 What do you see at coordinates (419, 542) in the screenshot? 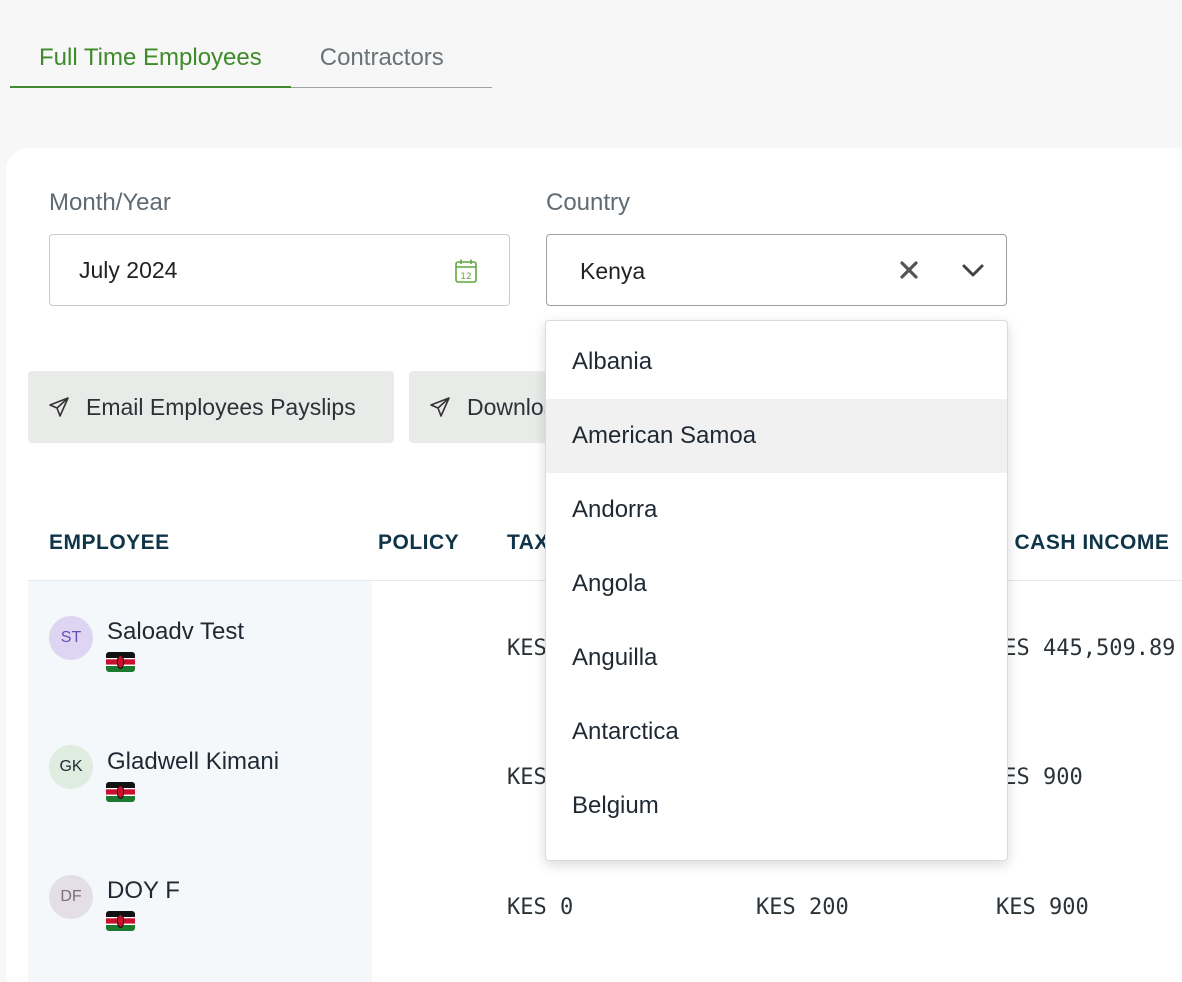
I see `column-header-policy: POLICY` at bounding box center [419, 542].